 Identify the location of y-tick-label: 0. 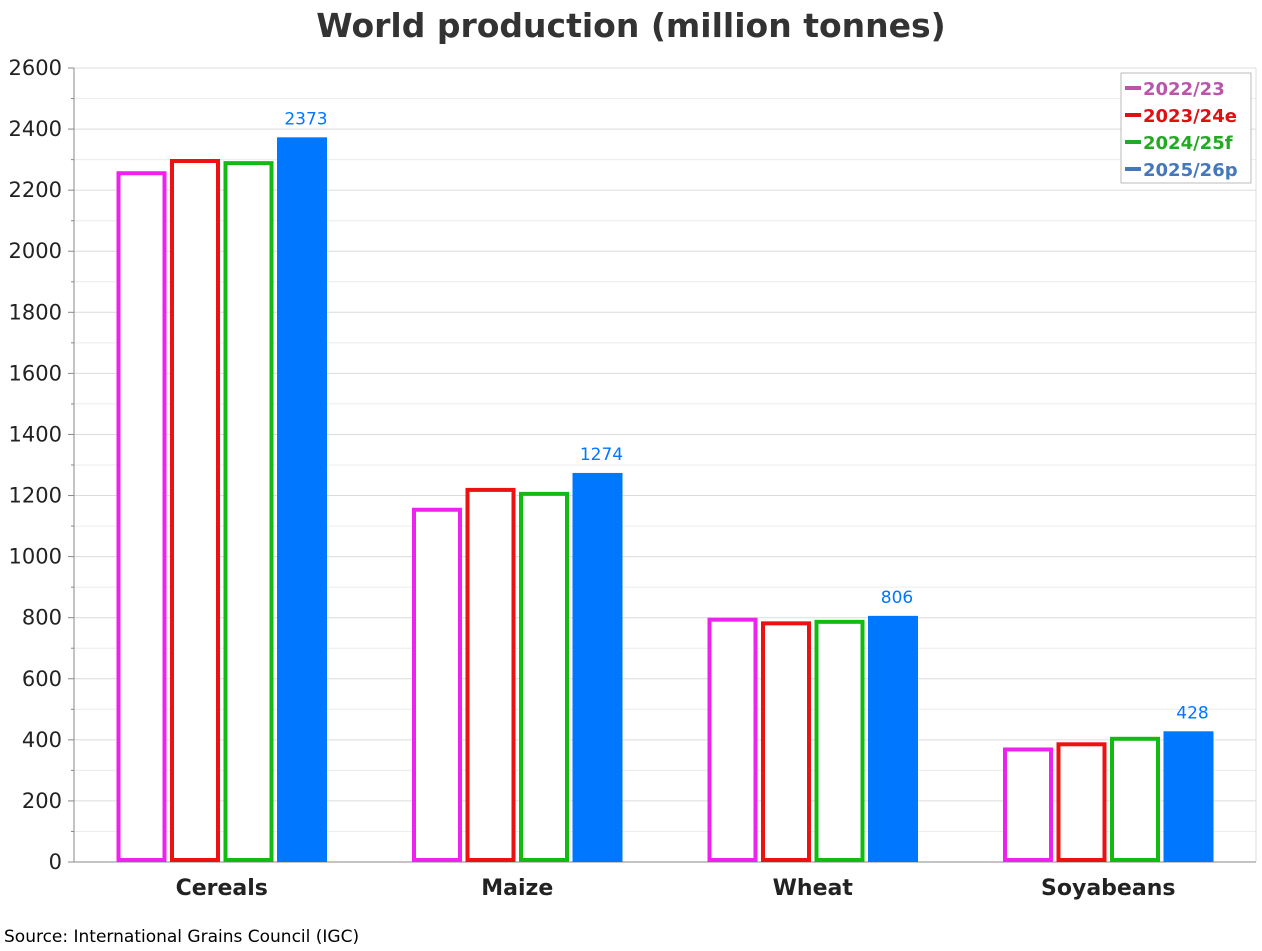
(55, 862).